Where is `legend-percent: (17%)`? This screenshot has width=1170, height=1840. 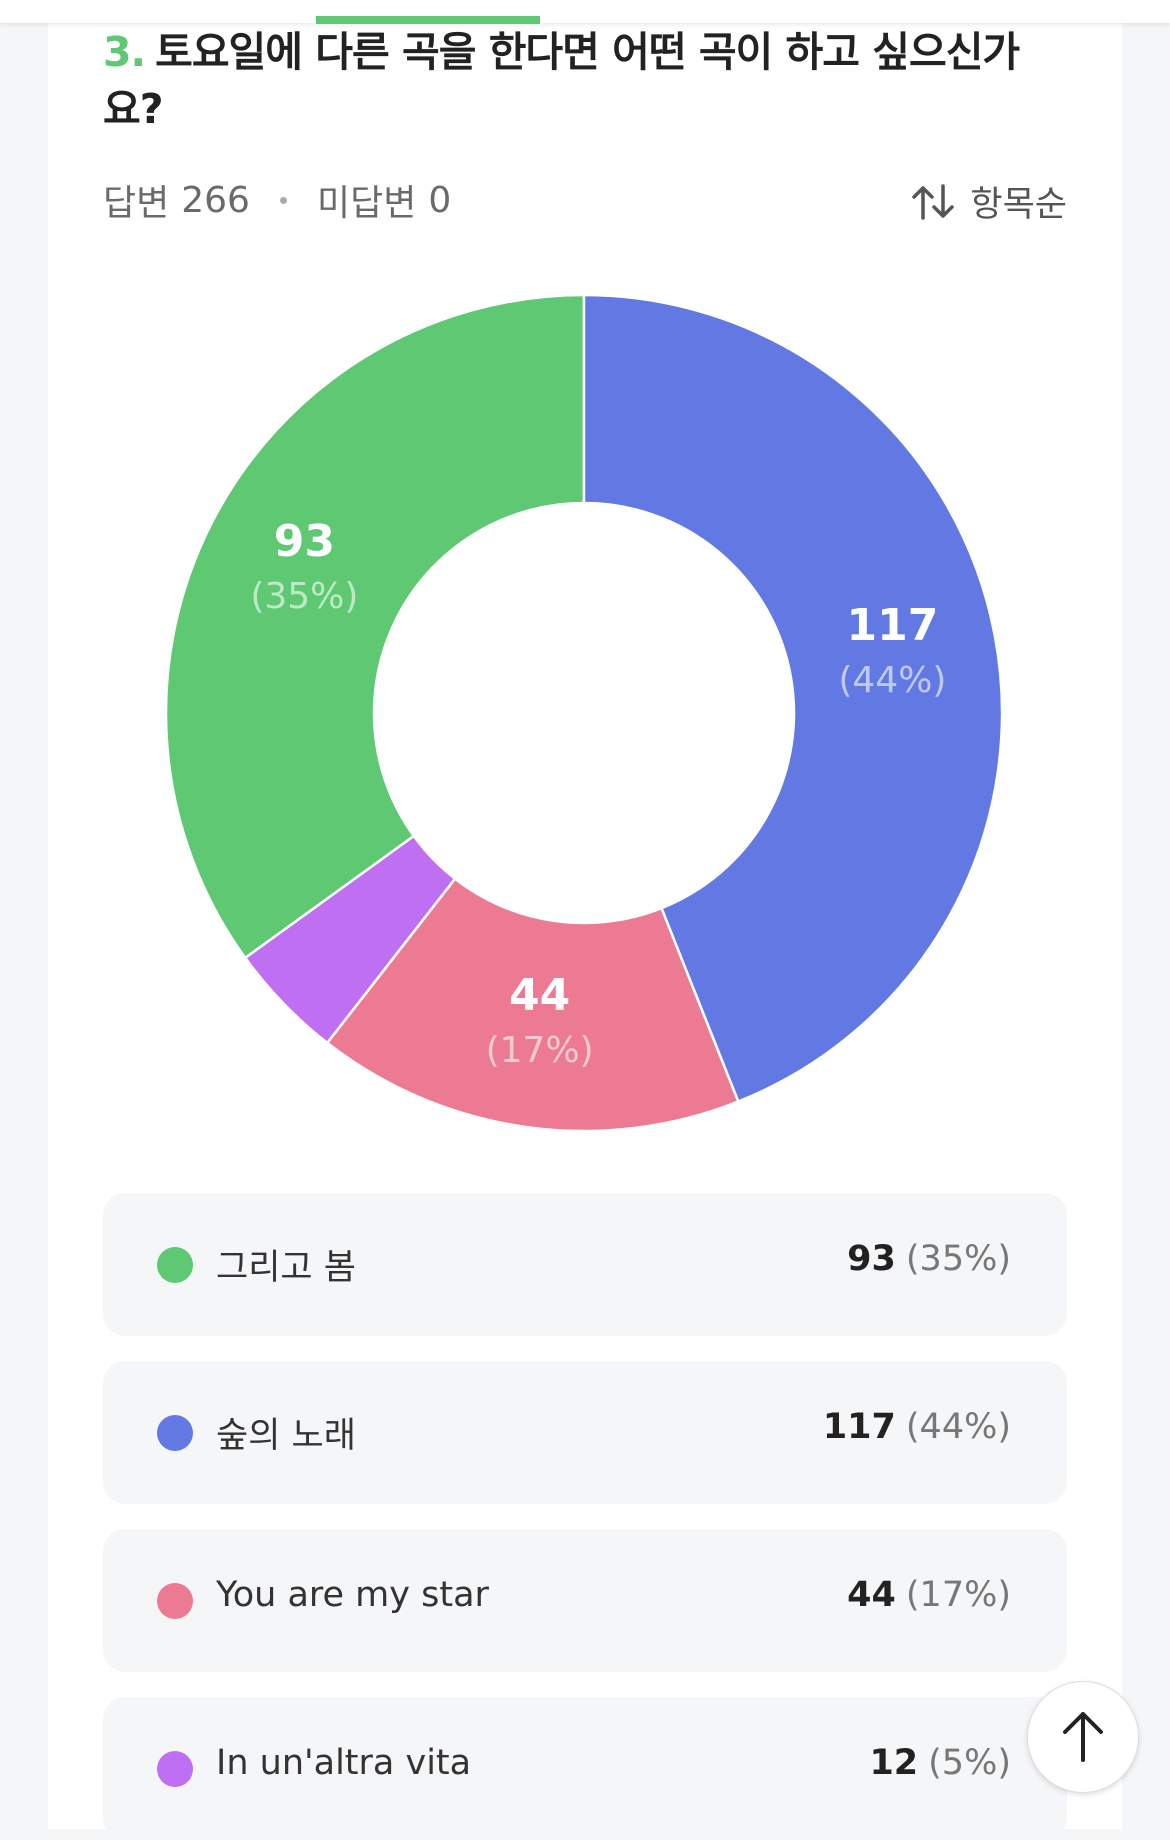
legend-percent: (17%) is located at coordinates (958, 1595).